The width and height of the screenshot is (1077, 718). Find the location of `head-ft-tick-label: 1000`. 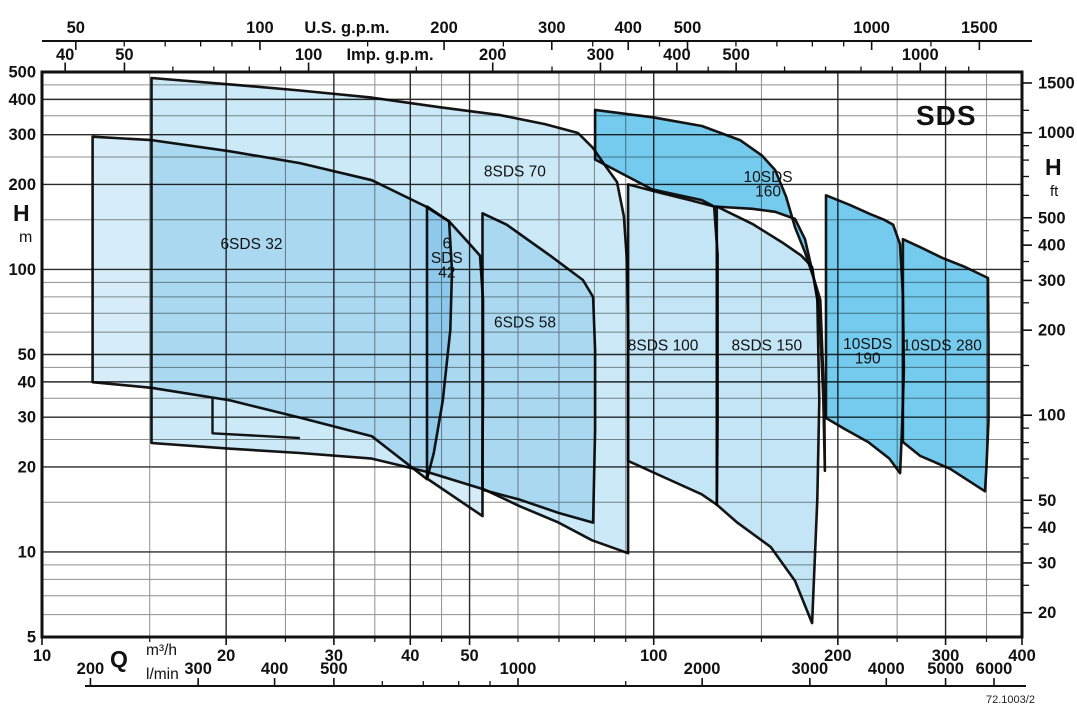

head-ft-tick-label: 1000 is located at coordinates (1056, 133).